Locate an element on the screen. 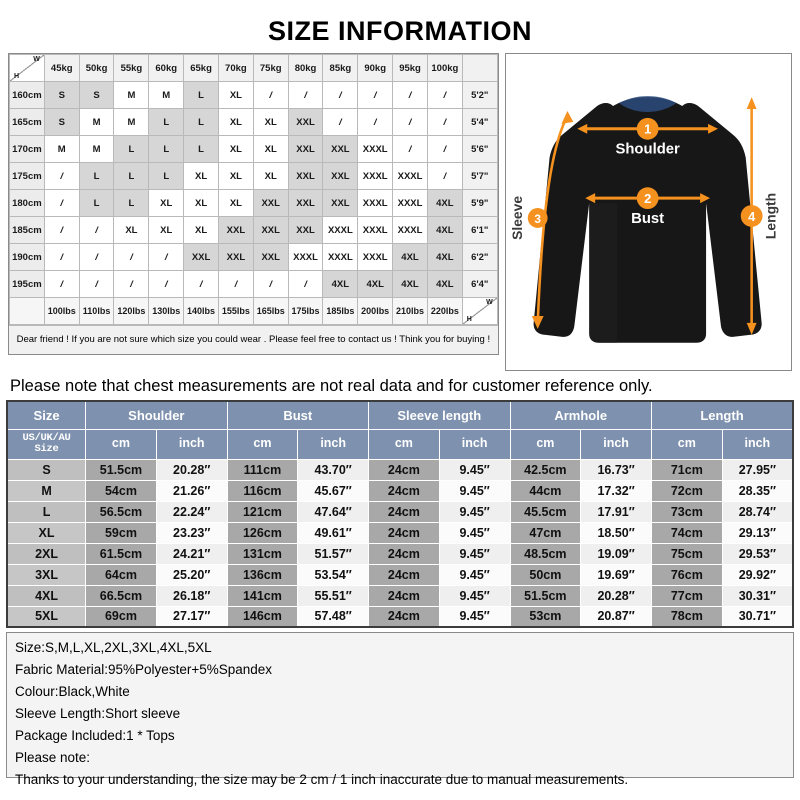 The width and height of the screenshot is (800, 800). measurement-inch-cell: 23.23″ is located at coordinates (191, 532).